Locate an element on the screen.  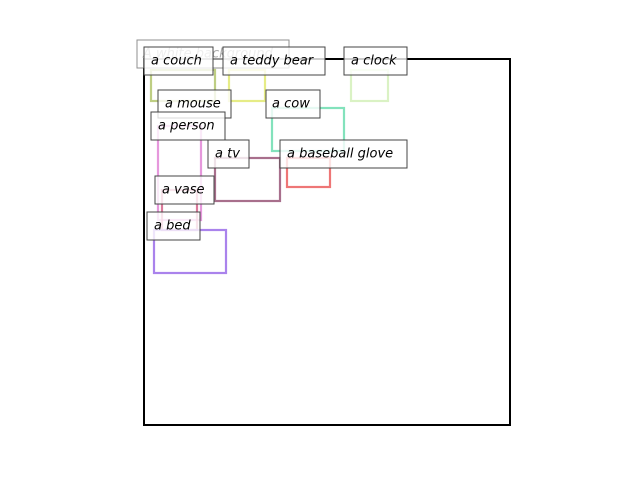
object-label: a person is located at coordinates (188, 126).